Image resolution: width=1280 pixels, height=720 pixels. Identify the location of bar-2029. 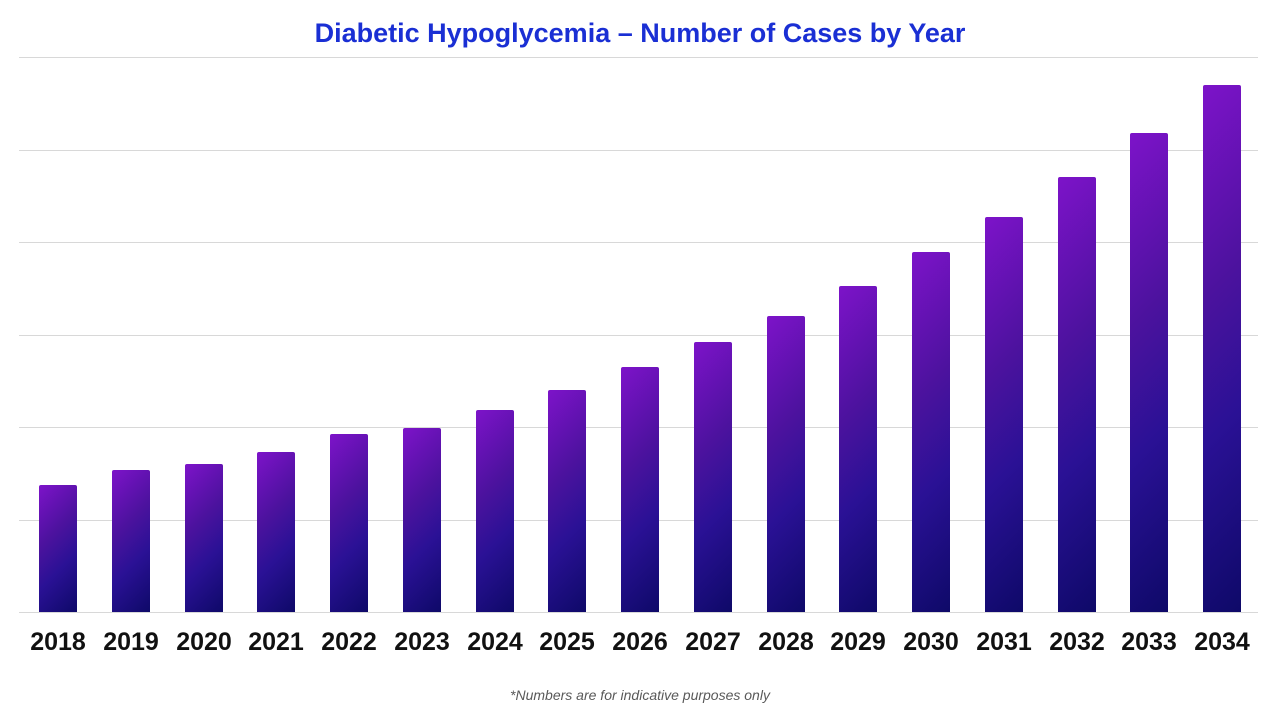
(858, 449).